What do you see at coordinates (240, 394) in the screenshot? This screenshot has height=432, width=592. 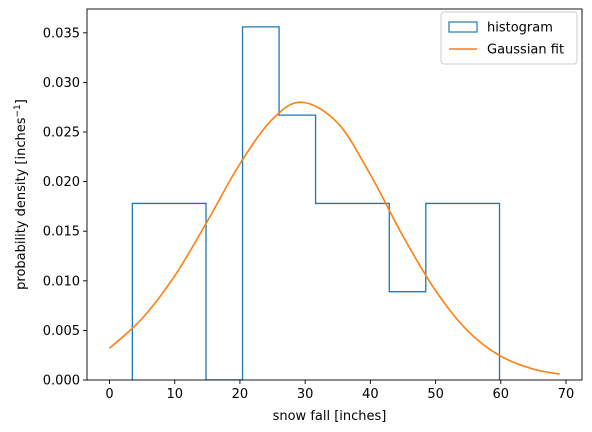 I see `x-tick-label: 20` at bounding box center [240, 394].